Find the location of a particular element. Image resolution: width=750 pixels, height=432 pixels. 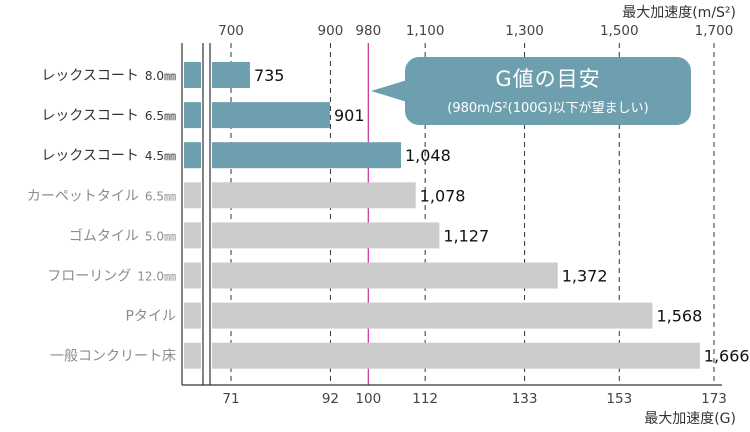

x-axis-title: 最大加速度(G) is located at coordinates (690, 419).